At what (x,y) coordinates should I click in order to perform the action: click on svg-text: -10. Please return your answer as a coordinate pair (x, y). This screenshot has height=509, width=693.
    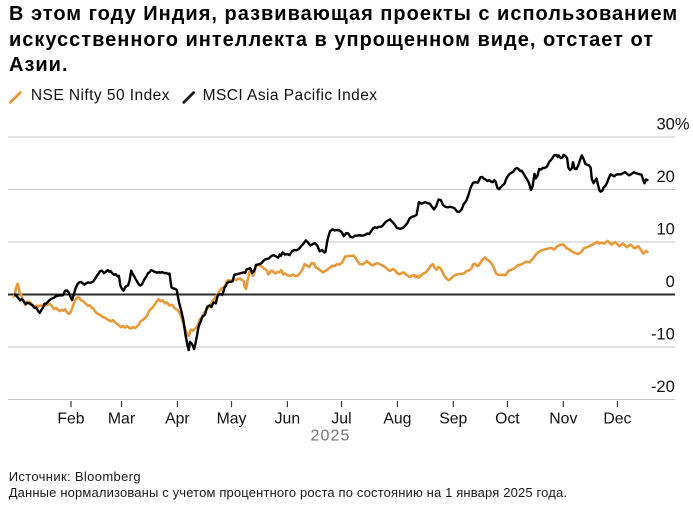
    Looking at the image, I should click on (663, 334).